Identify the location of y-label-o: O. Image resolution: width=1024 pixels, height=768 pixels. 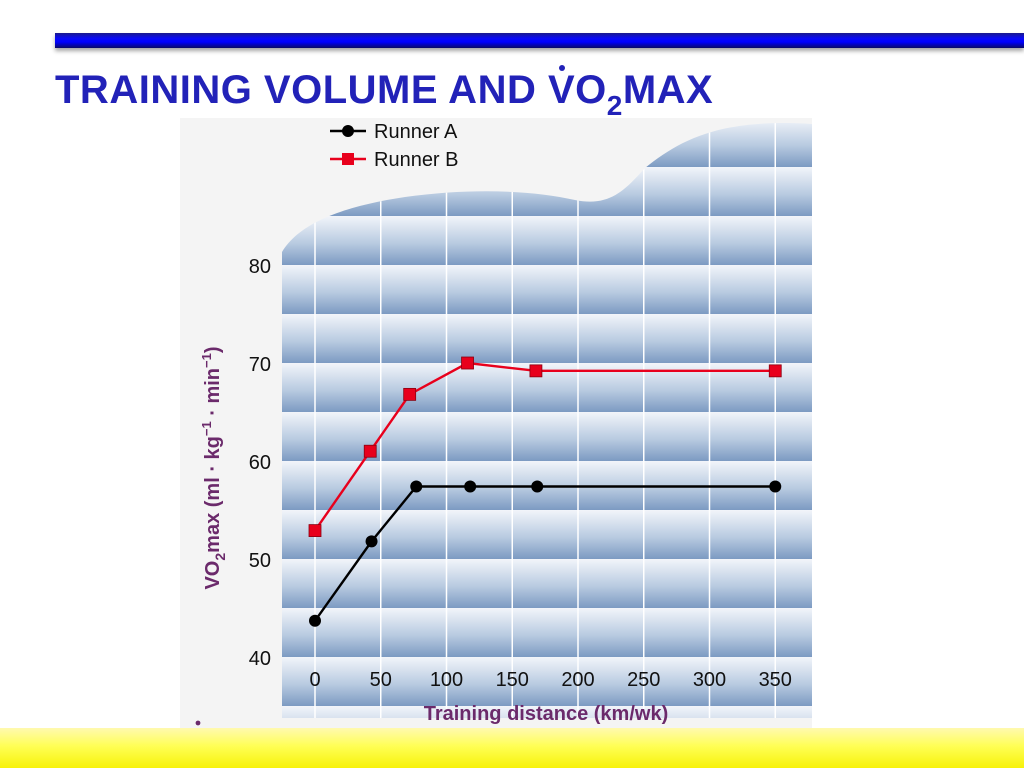
(213, 569).